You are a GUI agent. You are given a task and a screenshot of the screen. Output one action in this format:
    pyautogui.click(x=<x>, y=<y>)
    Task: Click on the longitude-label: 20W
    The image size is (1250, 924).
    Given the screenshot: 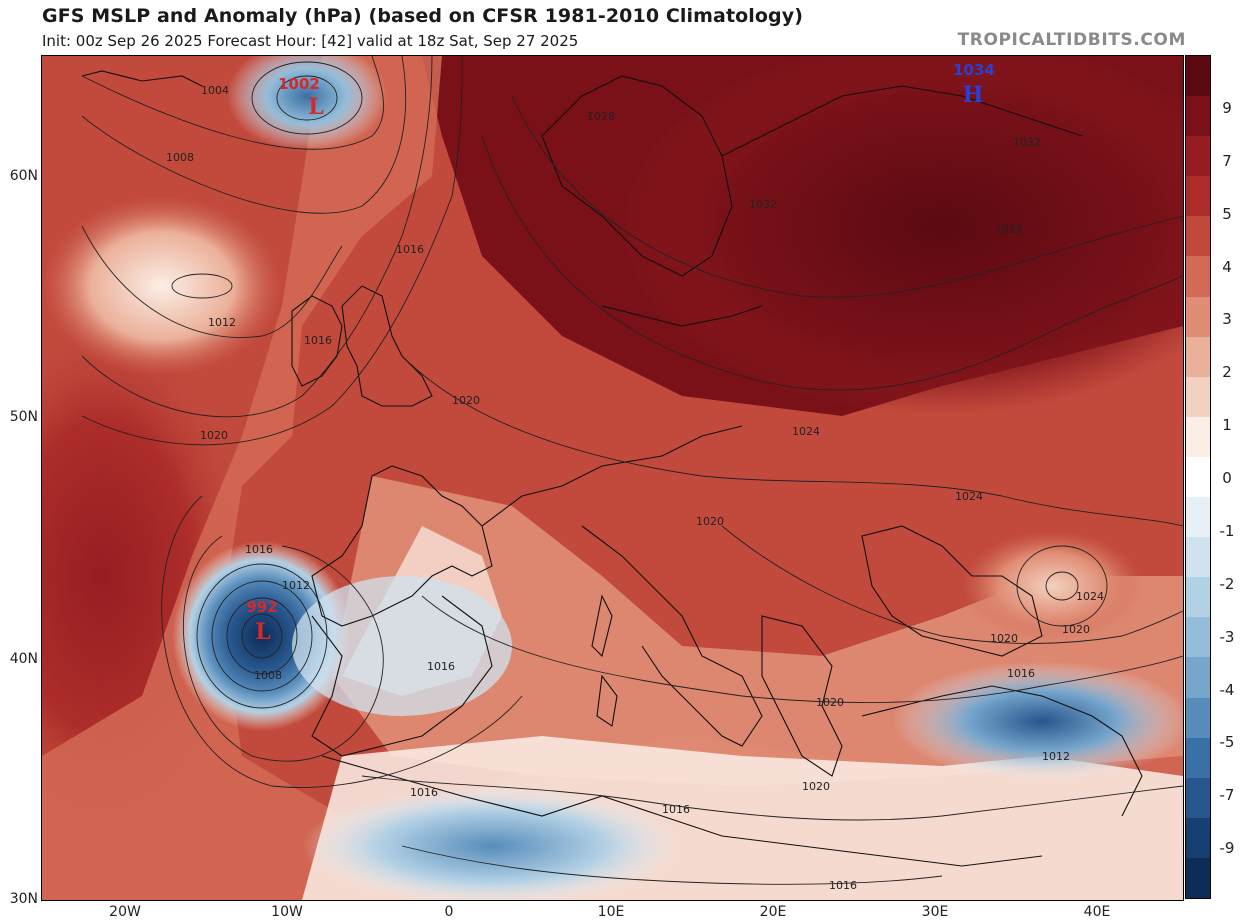 What is the action you would take?
    pyautogui.click(x=125, y=912)
    